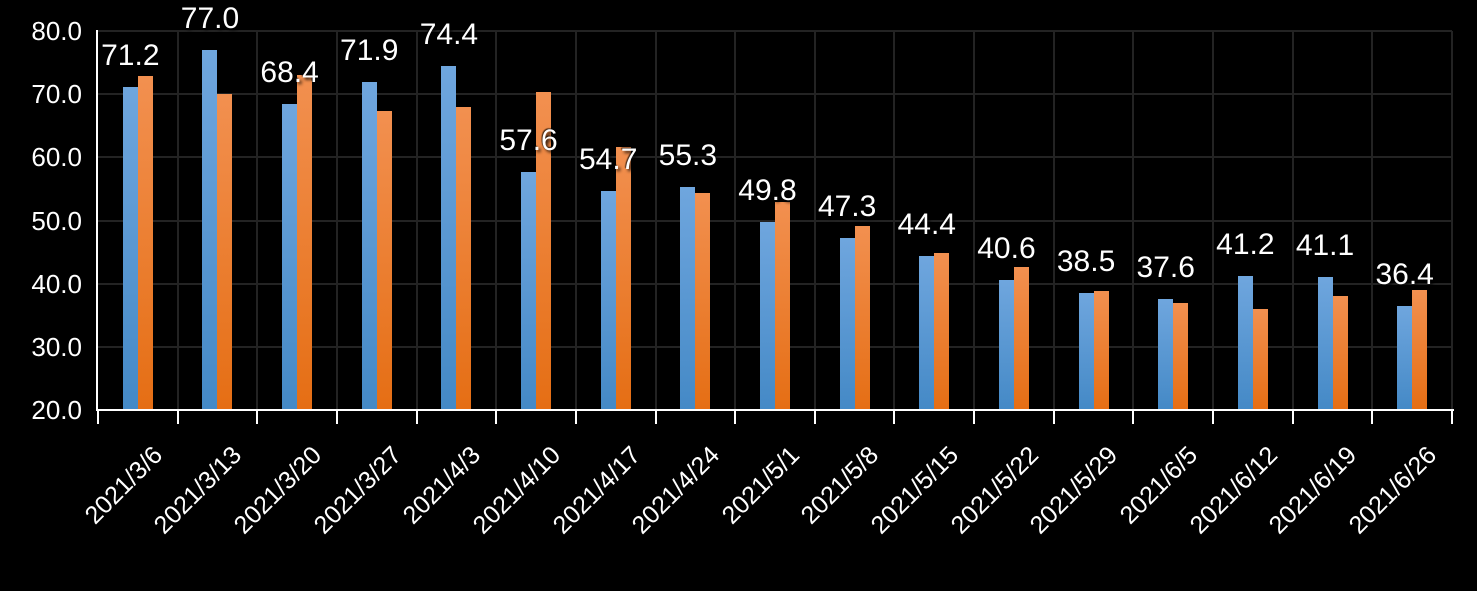  What do you see at coordinates (56, 283) in the screenshot?
I see `y-axis-tick-label: 40.0` at bounding box center [56, 283].